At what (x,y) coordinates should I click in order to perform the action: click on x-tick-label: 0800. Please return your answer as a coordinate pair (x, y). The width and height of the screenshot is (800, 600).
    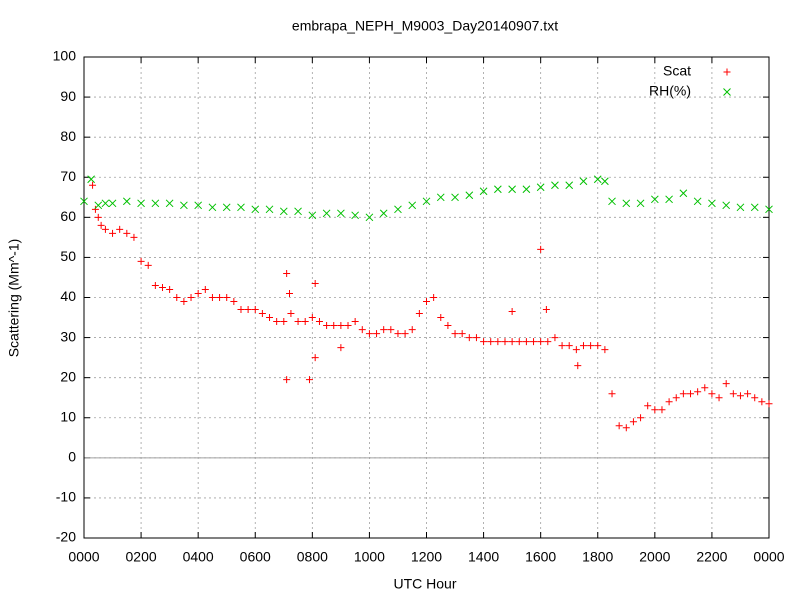
    Looking at the image, I should click on (312, 557).